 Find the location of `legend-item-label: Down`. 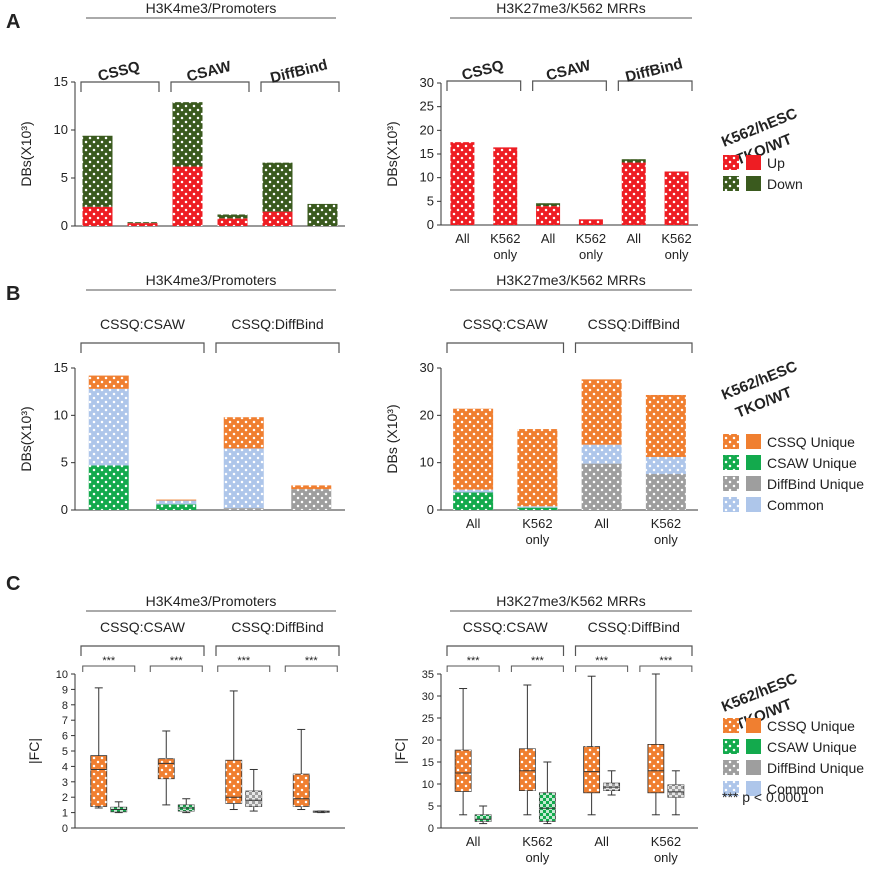

legend-item-label: Down is located at coordinates (785, 184).